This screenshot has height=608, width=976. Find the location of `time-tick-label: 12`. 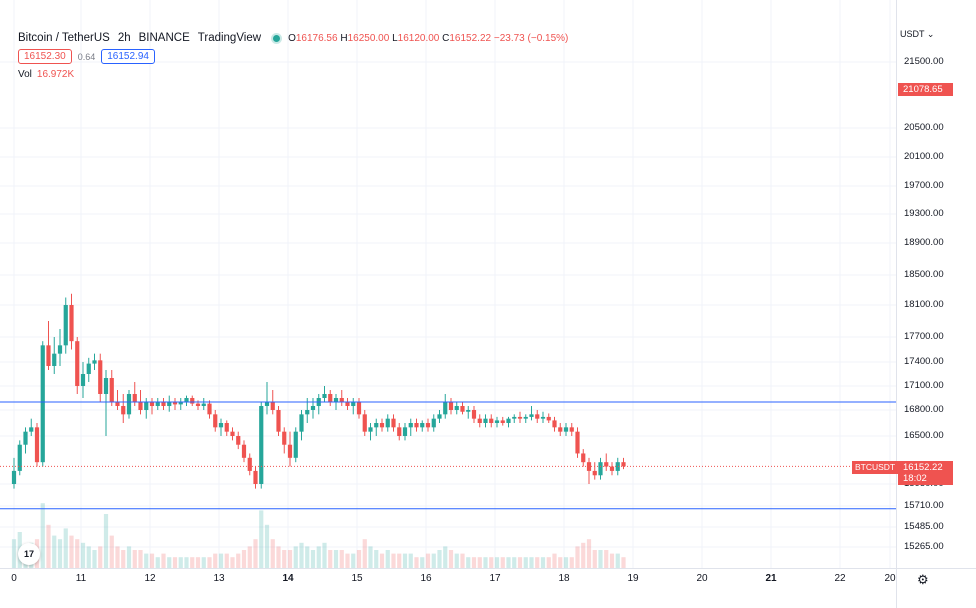

time-tick-label: 12 is located at coordinates (150, 578).